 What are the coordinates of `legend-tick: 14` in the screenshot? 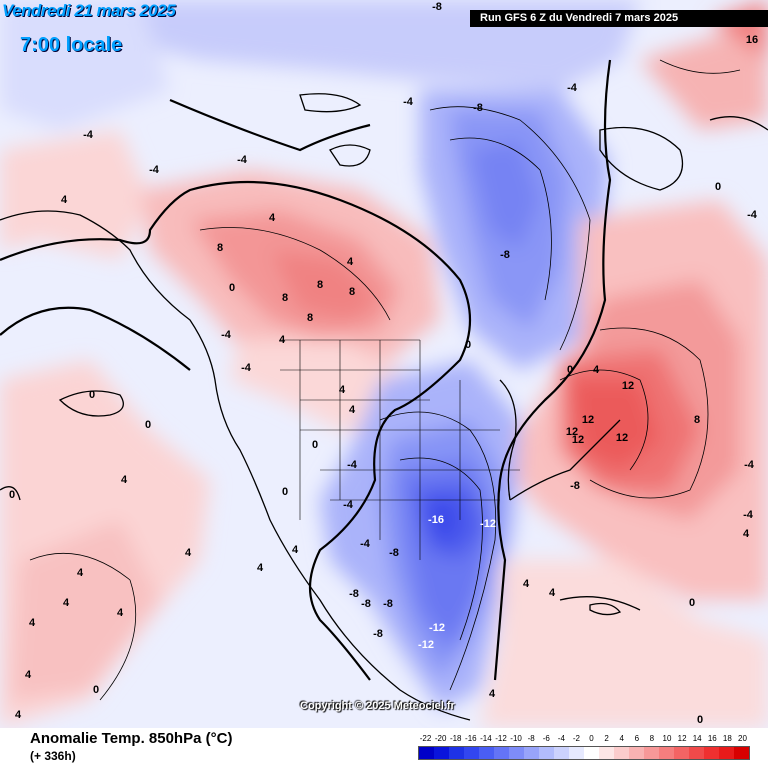 It's located at (697, 738).